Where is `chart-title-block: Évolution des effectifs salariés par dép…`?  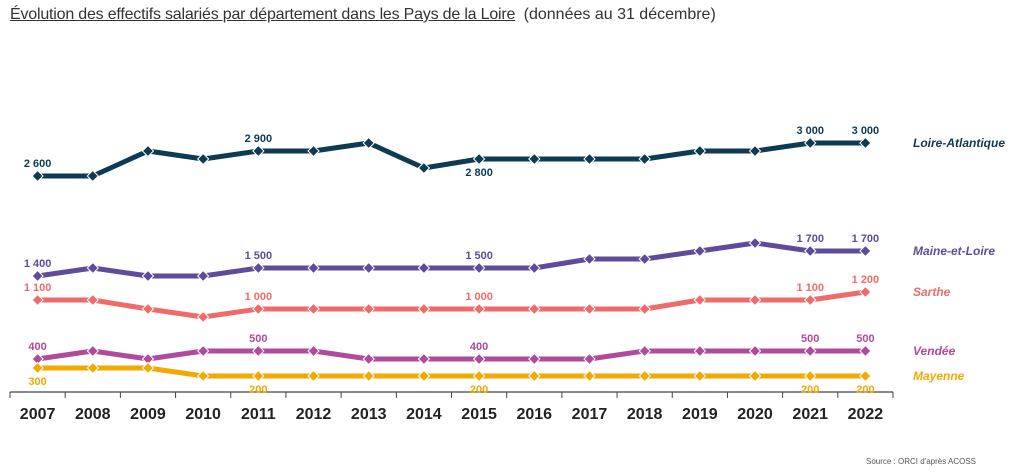 chart-title-block: Évolution des effectifs salariés par dép… is located at coordinates (363, 15).